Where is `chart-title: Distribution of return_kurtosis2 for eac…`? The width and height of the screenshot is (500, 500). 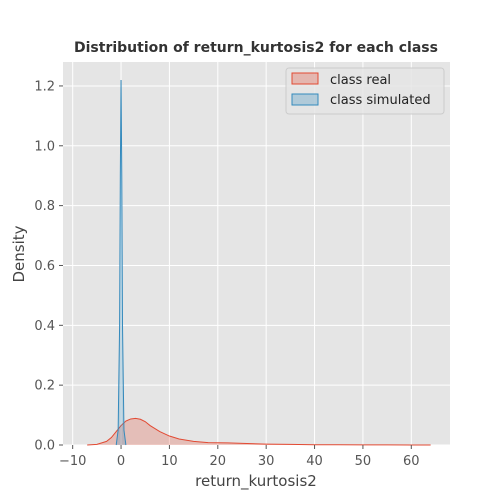 chart-title: Distribution of return_kurtosis2 for eac… is located at coordinates (256, 48).